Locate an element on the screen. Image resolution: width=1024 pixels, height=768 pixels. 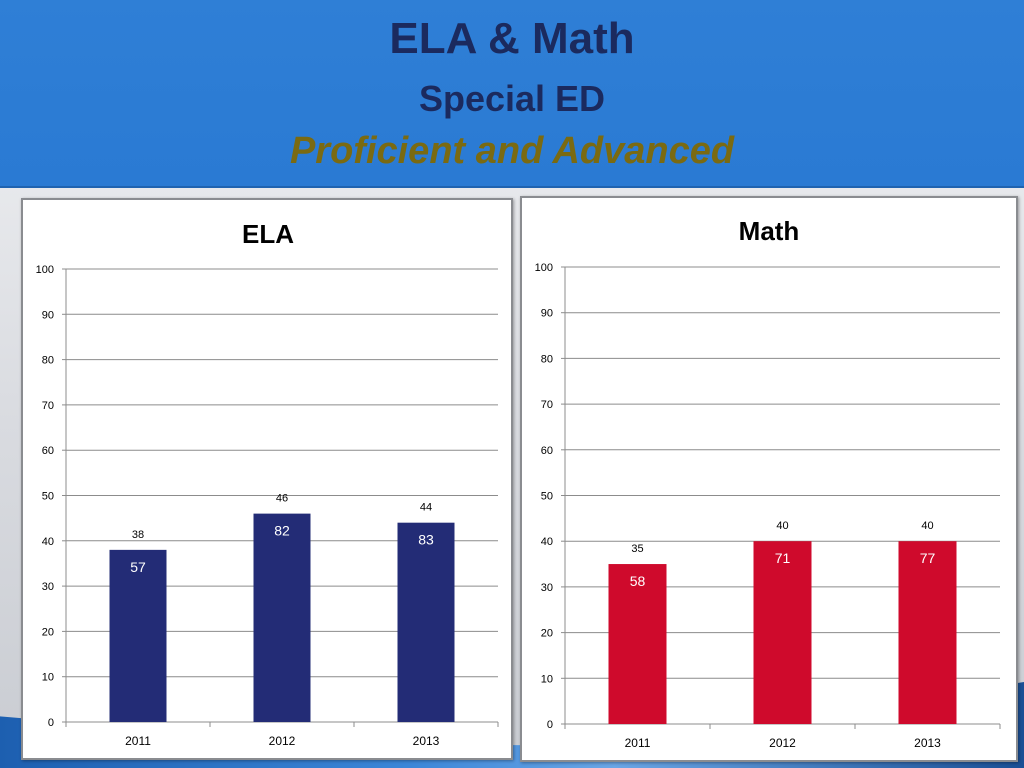
ela-bar-2013 is located at coordinates (426, 622).